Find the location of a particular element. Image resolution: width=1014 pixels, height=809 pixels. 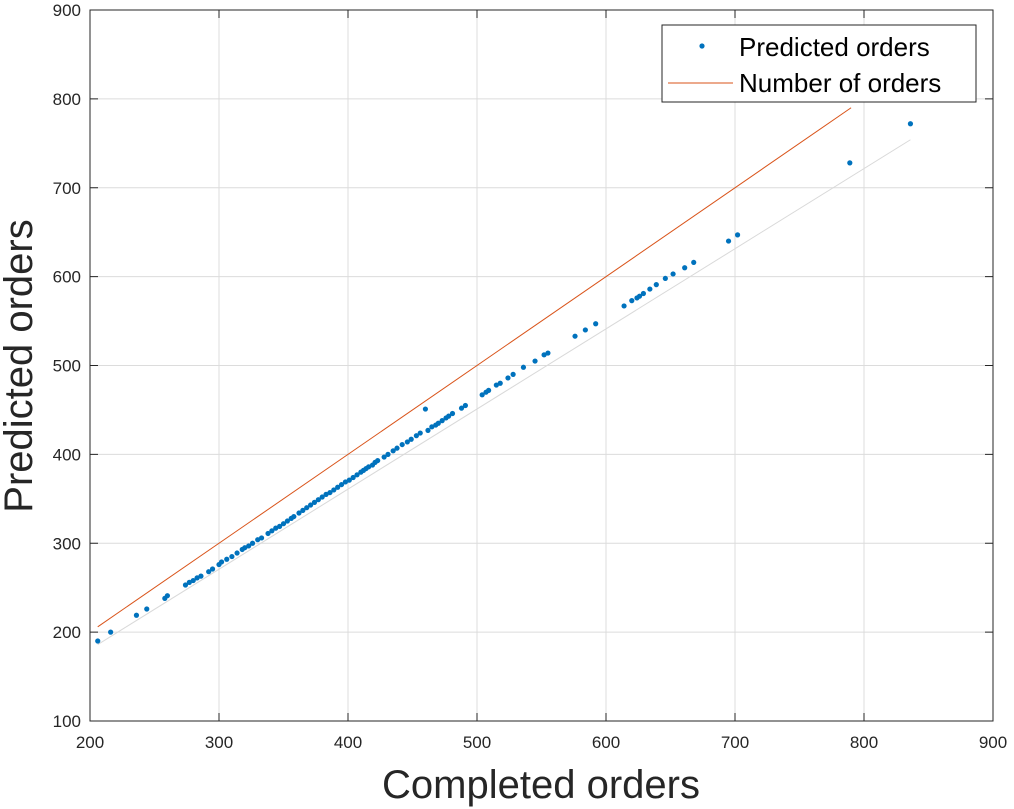

x-tick-label: 400 is located at coordinates (348, 742).